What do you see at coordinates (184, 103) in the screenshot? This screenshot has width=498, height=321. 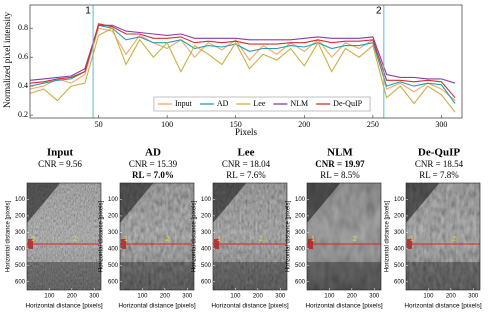 I see `legend-label: Input` at bounding box center [184, 103].